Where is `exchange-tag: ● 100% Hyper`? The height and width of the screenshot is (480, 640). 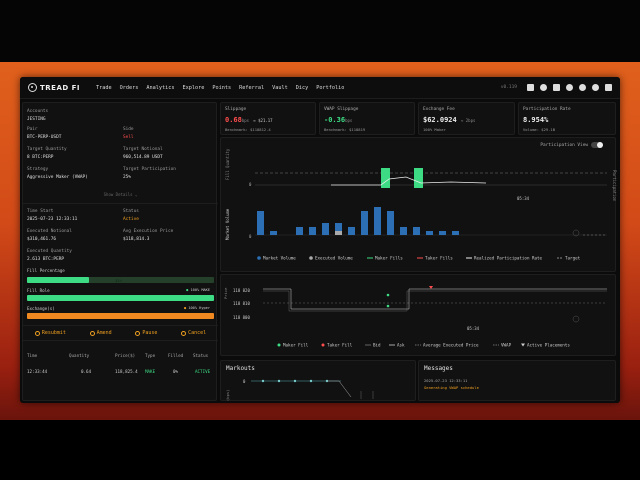
exchange-tag: ● 100% Hyper is located at coordinates (197, 308).